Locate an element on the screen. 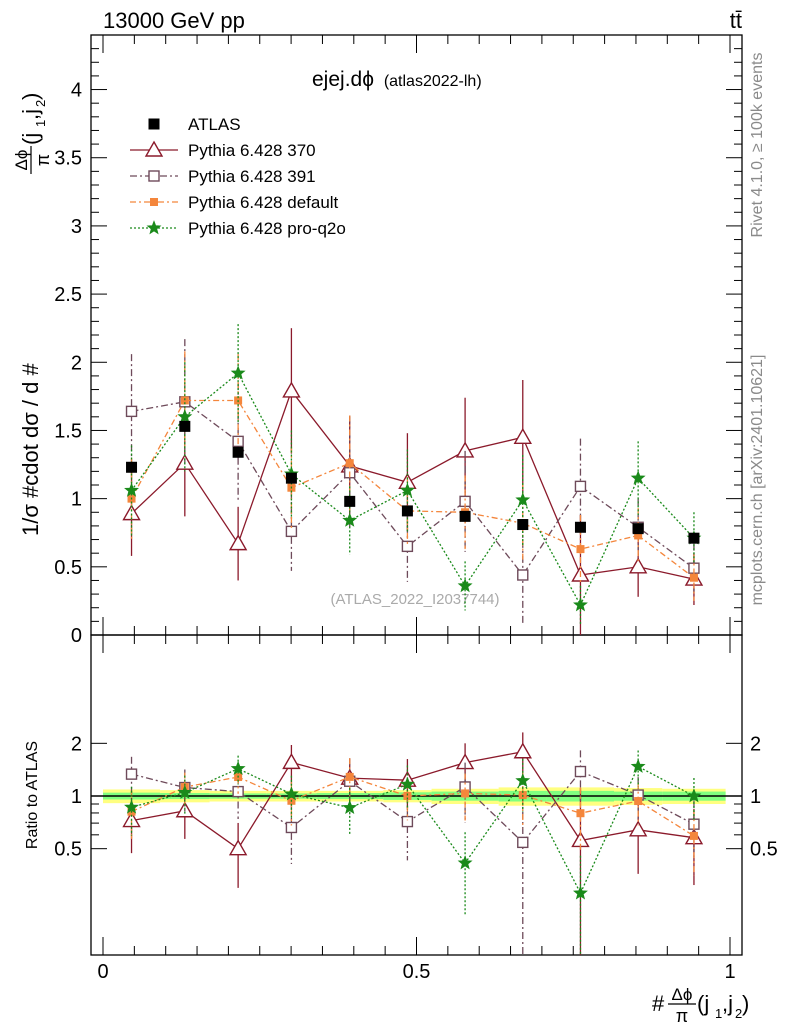 The height and width of the screenshot is (1024, 786). x-label-sub2: 2 is located at coordinates (738, 1013).